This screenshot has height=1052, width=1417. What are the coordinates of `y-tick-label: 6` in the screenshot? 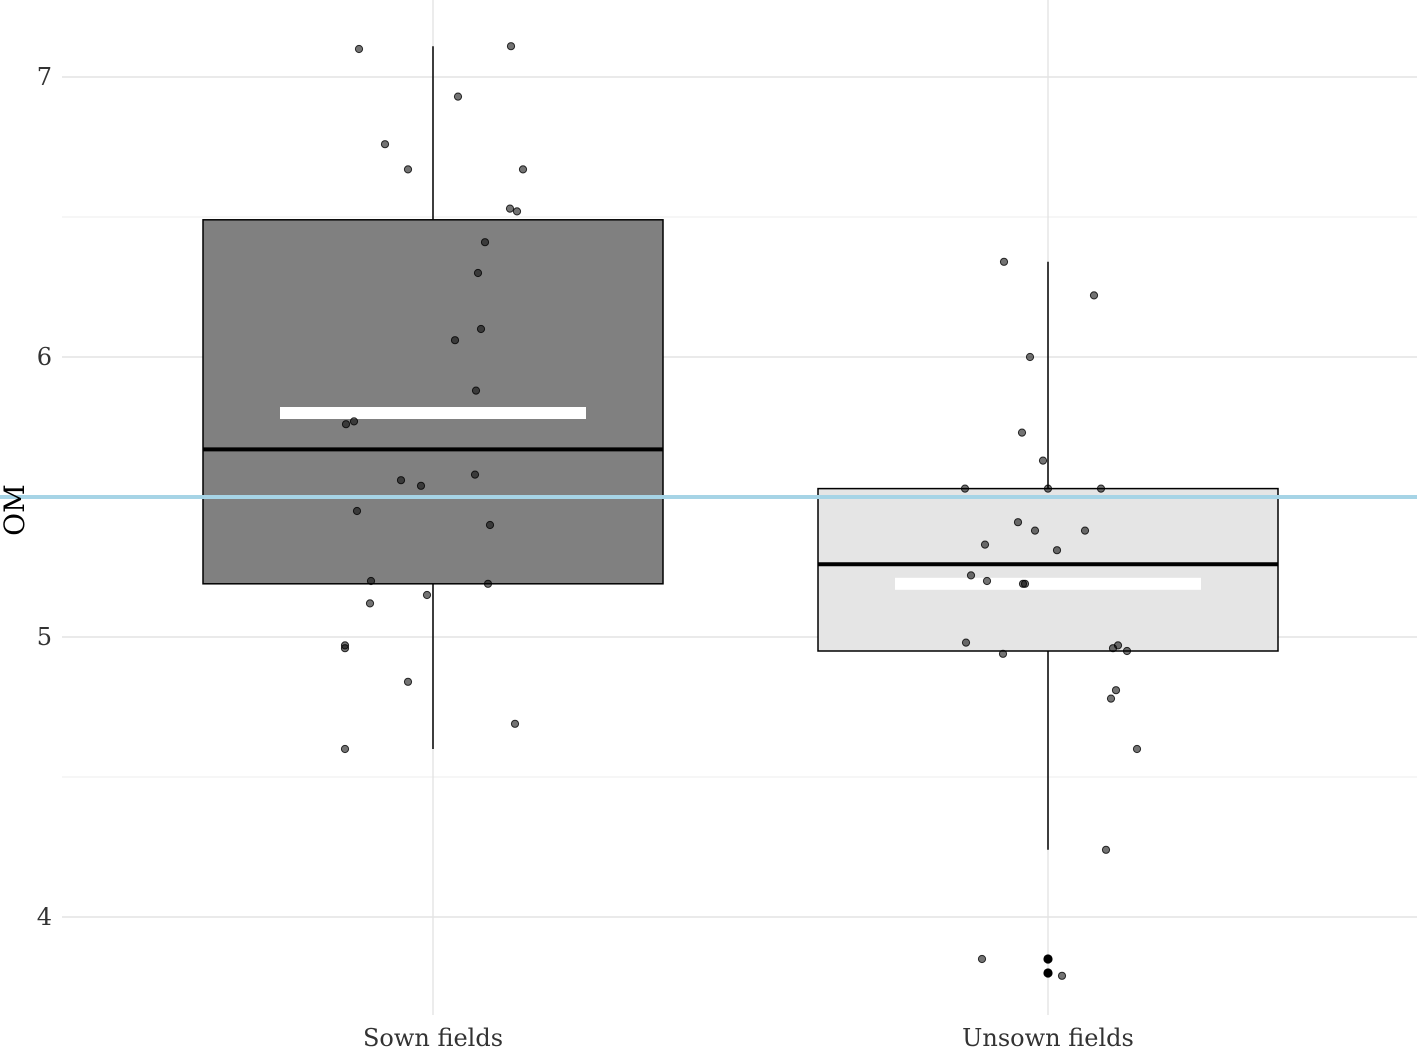 It's located at (44, 357).